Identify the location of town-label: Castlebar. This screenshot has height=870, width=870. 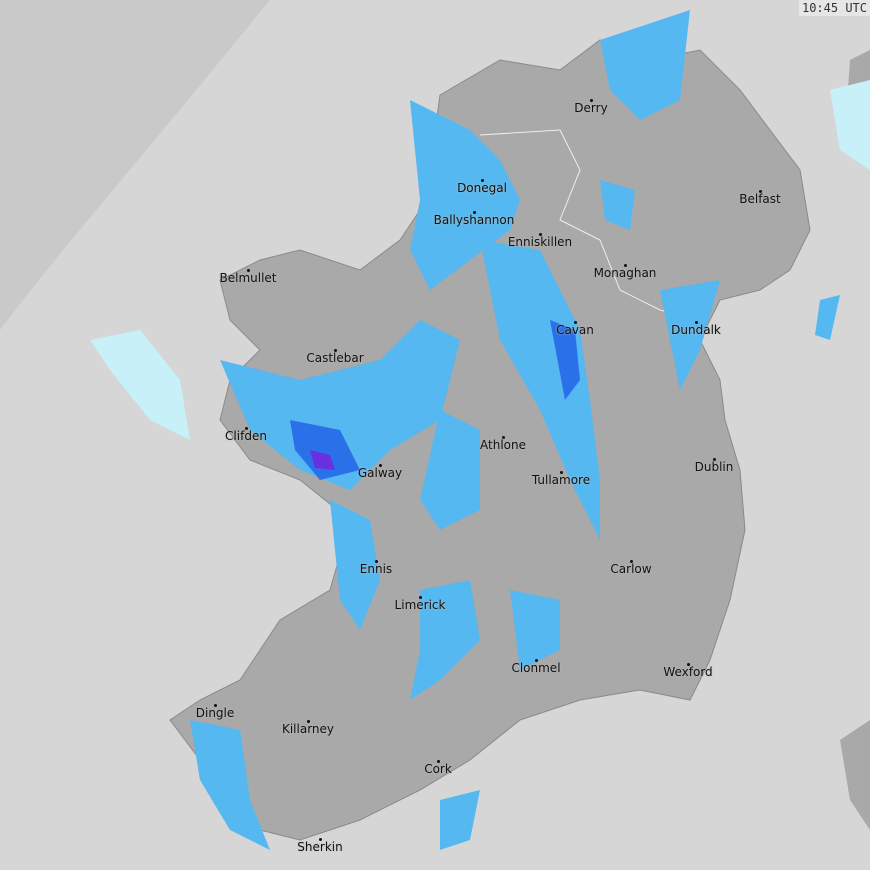
(335, 358).